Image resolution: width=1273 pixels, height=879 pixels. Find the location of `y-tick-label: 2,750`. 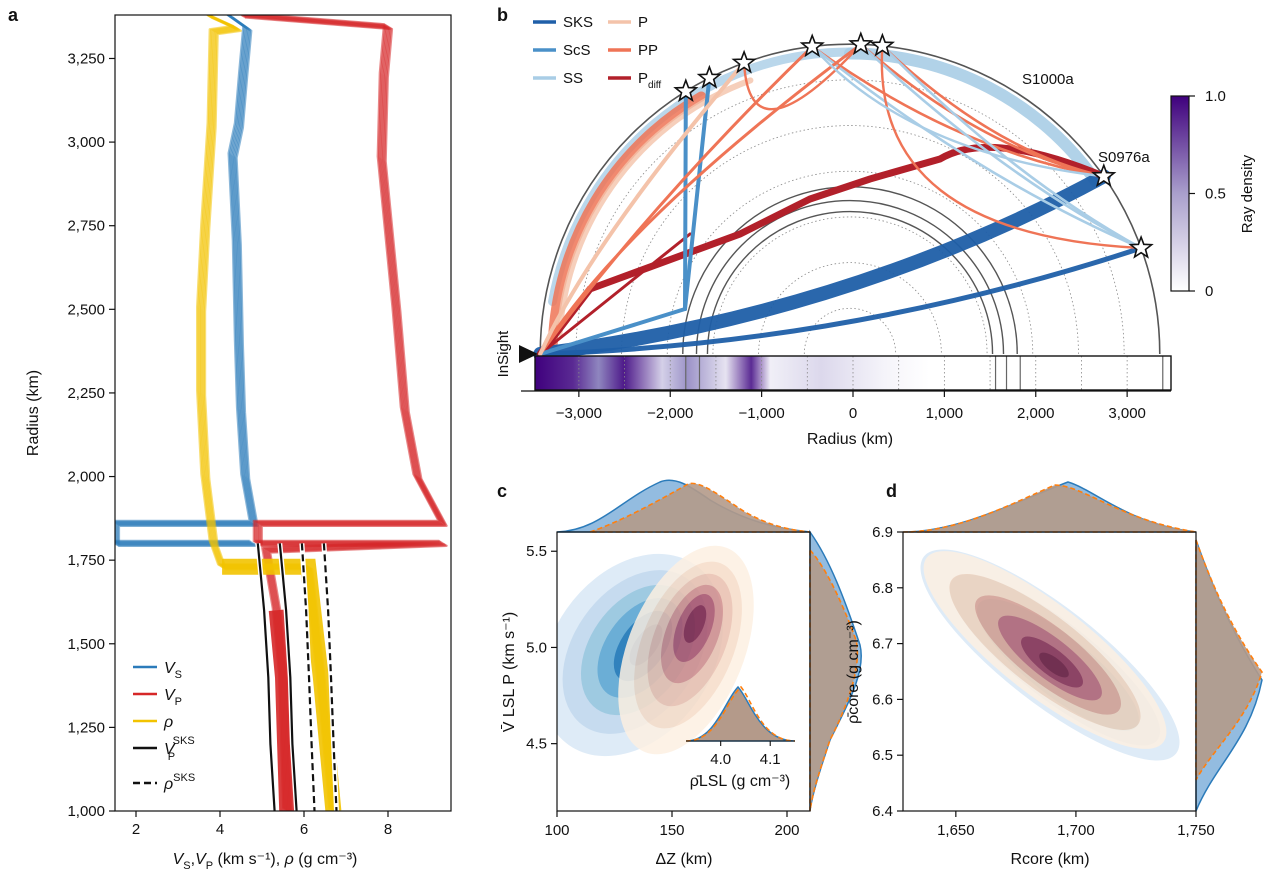

y-tick-label: 2,750 is located at coordinates (86, 226).